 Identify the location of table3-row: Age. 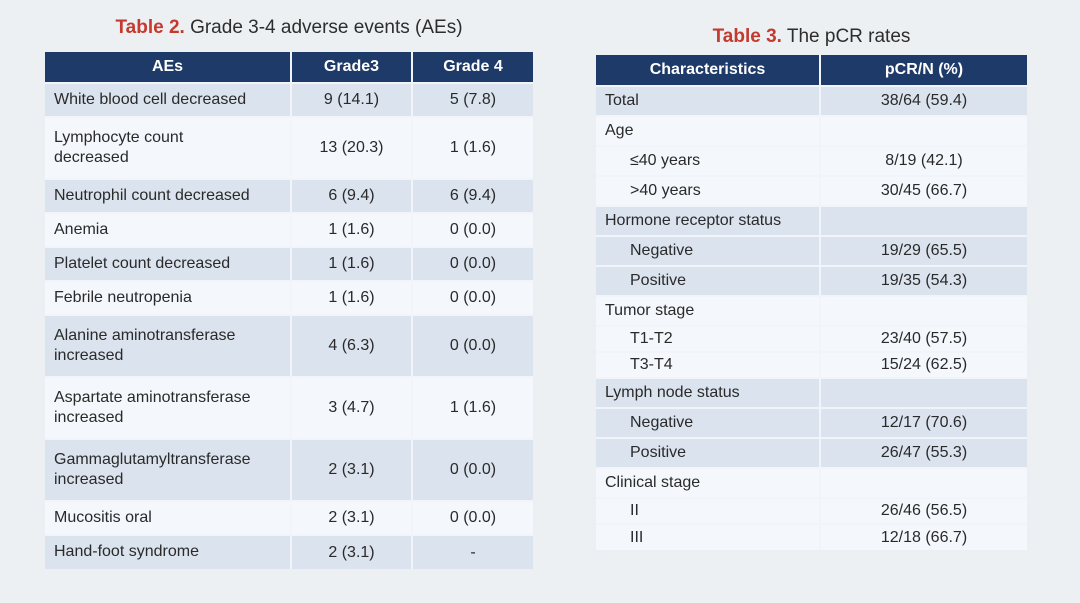
(811, 130).